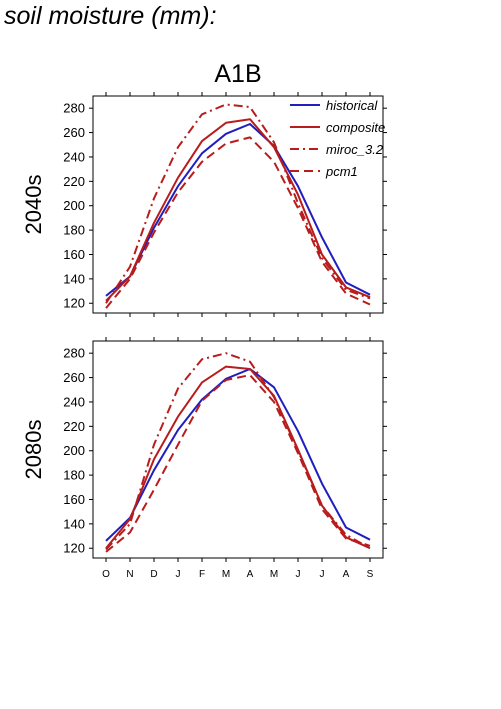 Image resolution: width=501 pixels, height=709 pixels. I want to click on legend-label: composite, so click(355, 127).